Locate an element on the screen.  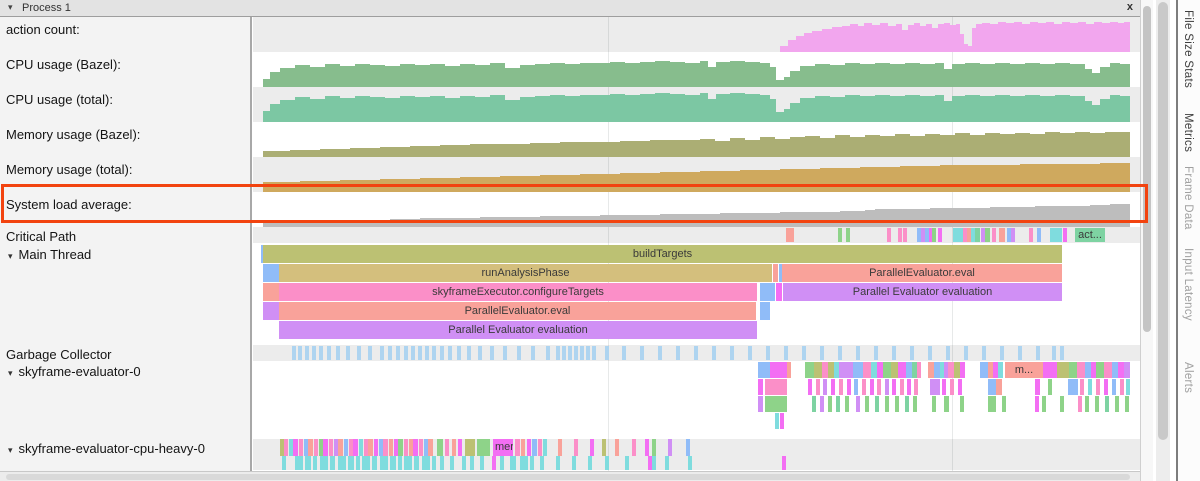
vertical-scrollbar is located at coordinates (1147, 240).